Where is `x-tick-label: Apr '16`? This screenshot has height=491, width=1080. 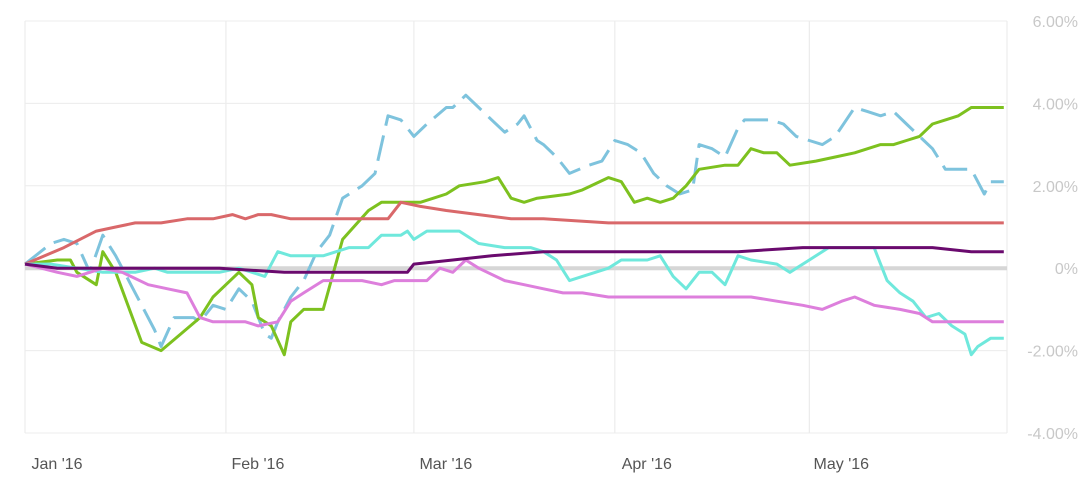
x-tick-label: Apr '16 is located at coordinates (647, 464).